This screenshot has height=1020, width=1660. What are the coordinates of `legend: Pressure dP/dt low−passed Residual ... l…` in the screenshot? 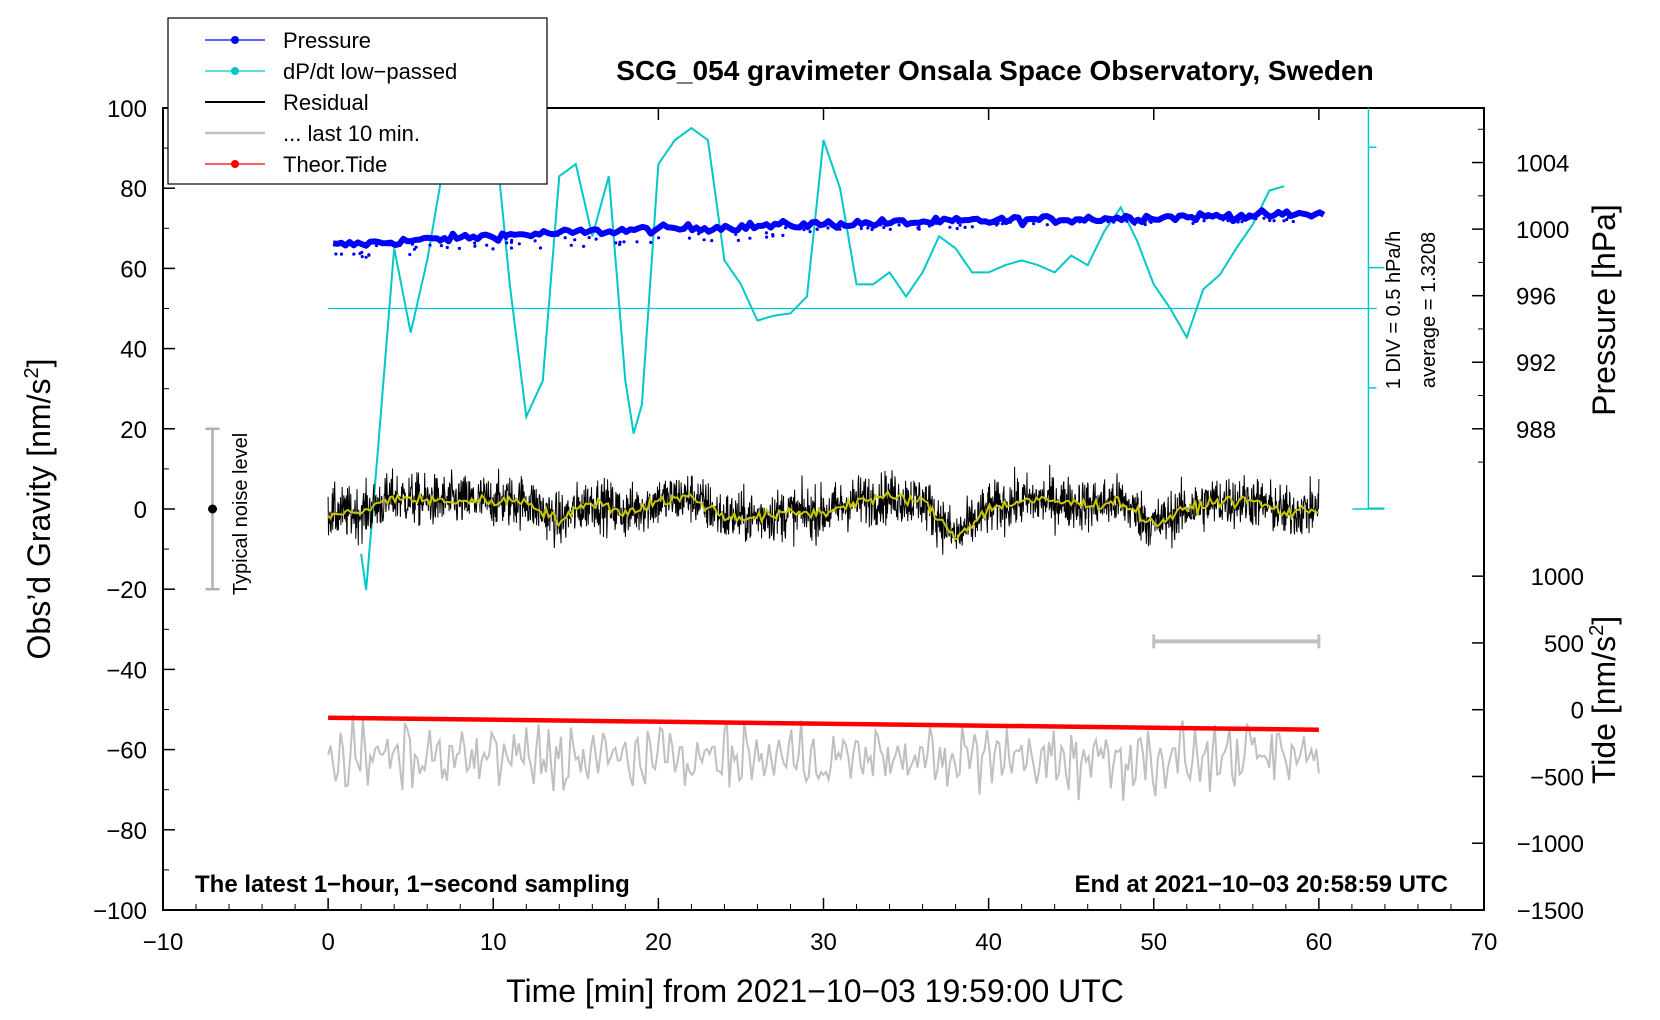 It's located at (357, 101).